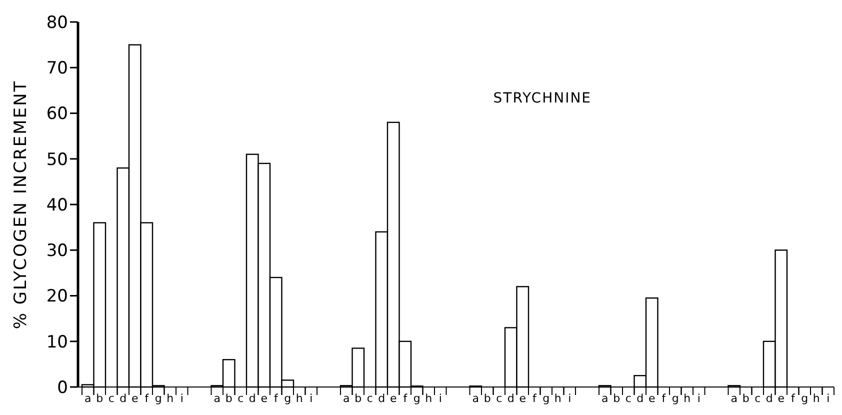 The height and width of the screenshot is (415, 842). What do you see at coordinates (57, 114) in the screenshot?
I see `y-tick-label: 60` at bounding box center [57, 114].